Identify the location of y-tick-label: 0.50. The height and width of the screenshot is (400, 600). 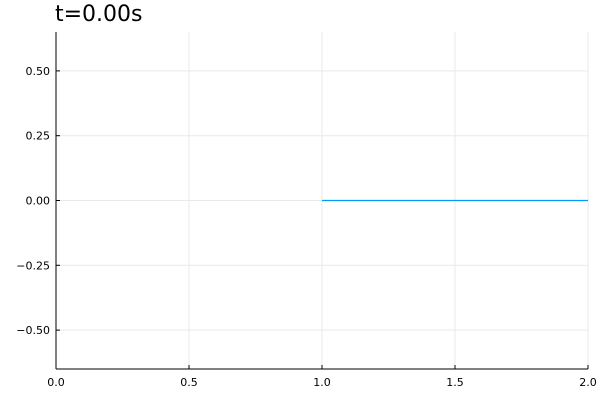
(38, 71).